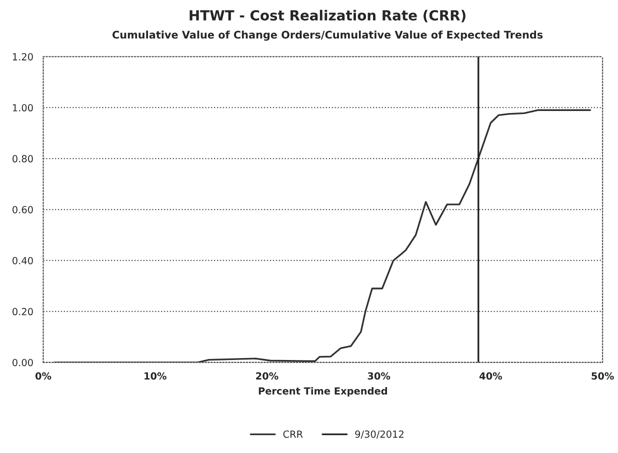 The image size is (618, 453). I want to click on y-tick-label: 0.00, so click(22, 362).